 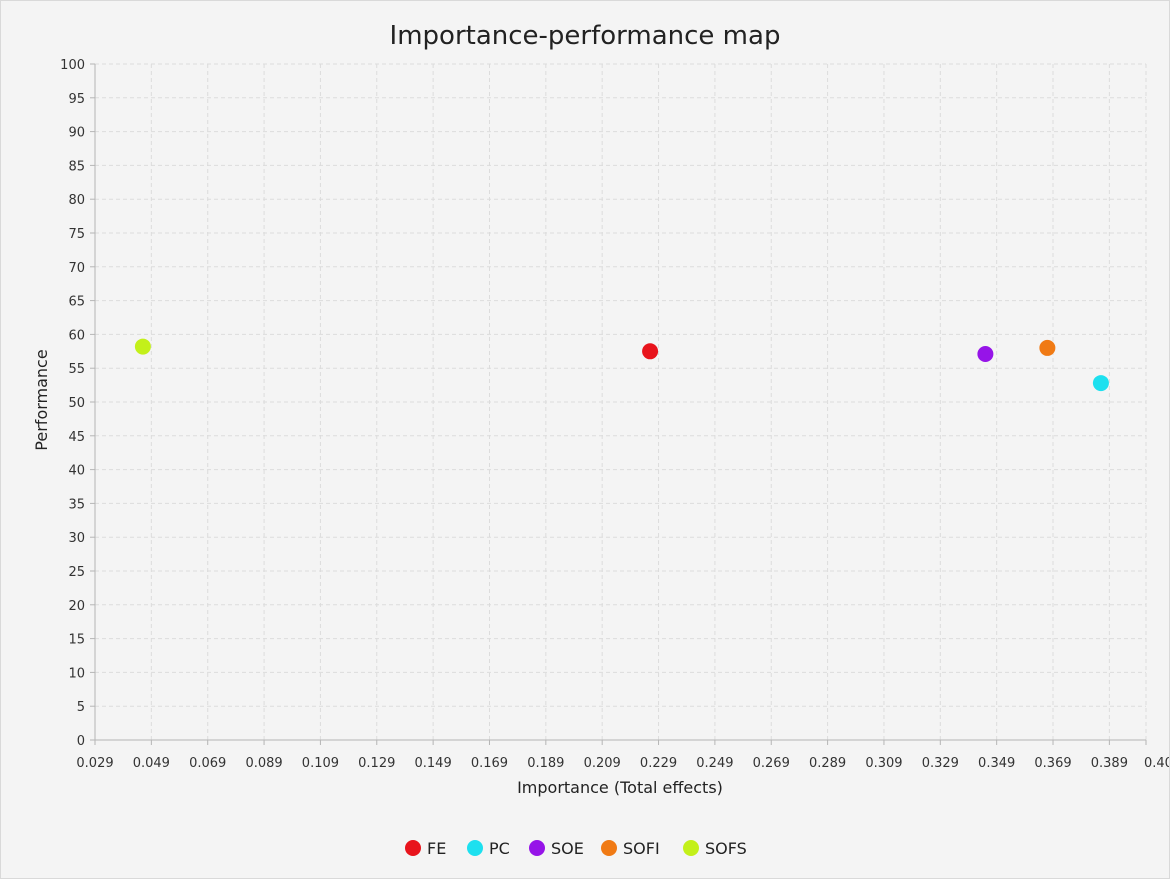 I want to click on x-tick-label: 0.089, so click(x=263, y=763).